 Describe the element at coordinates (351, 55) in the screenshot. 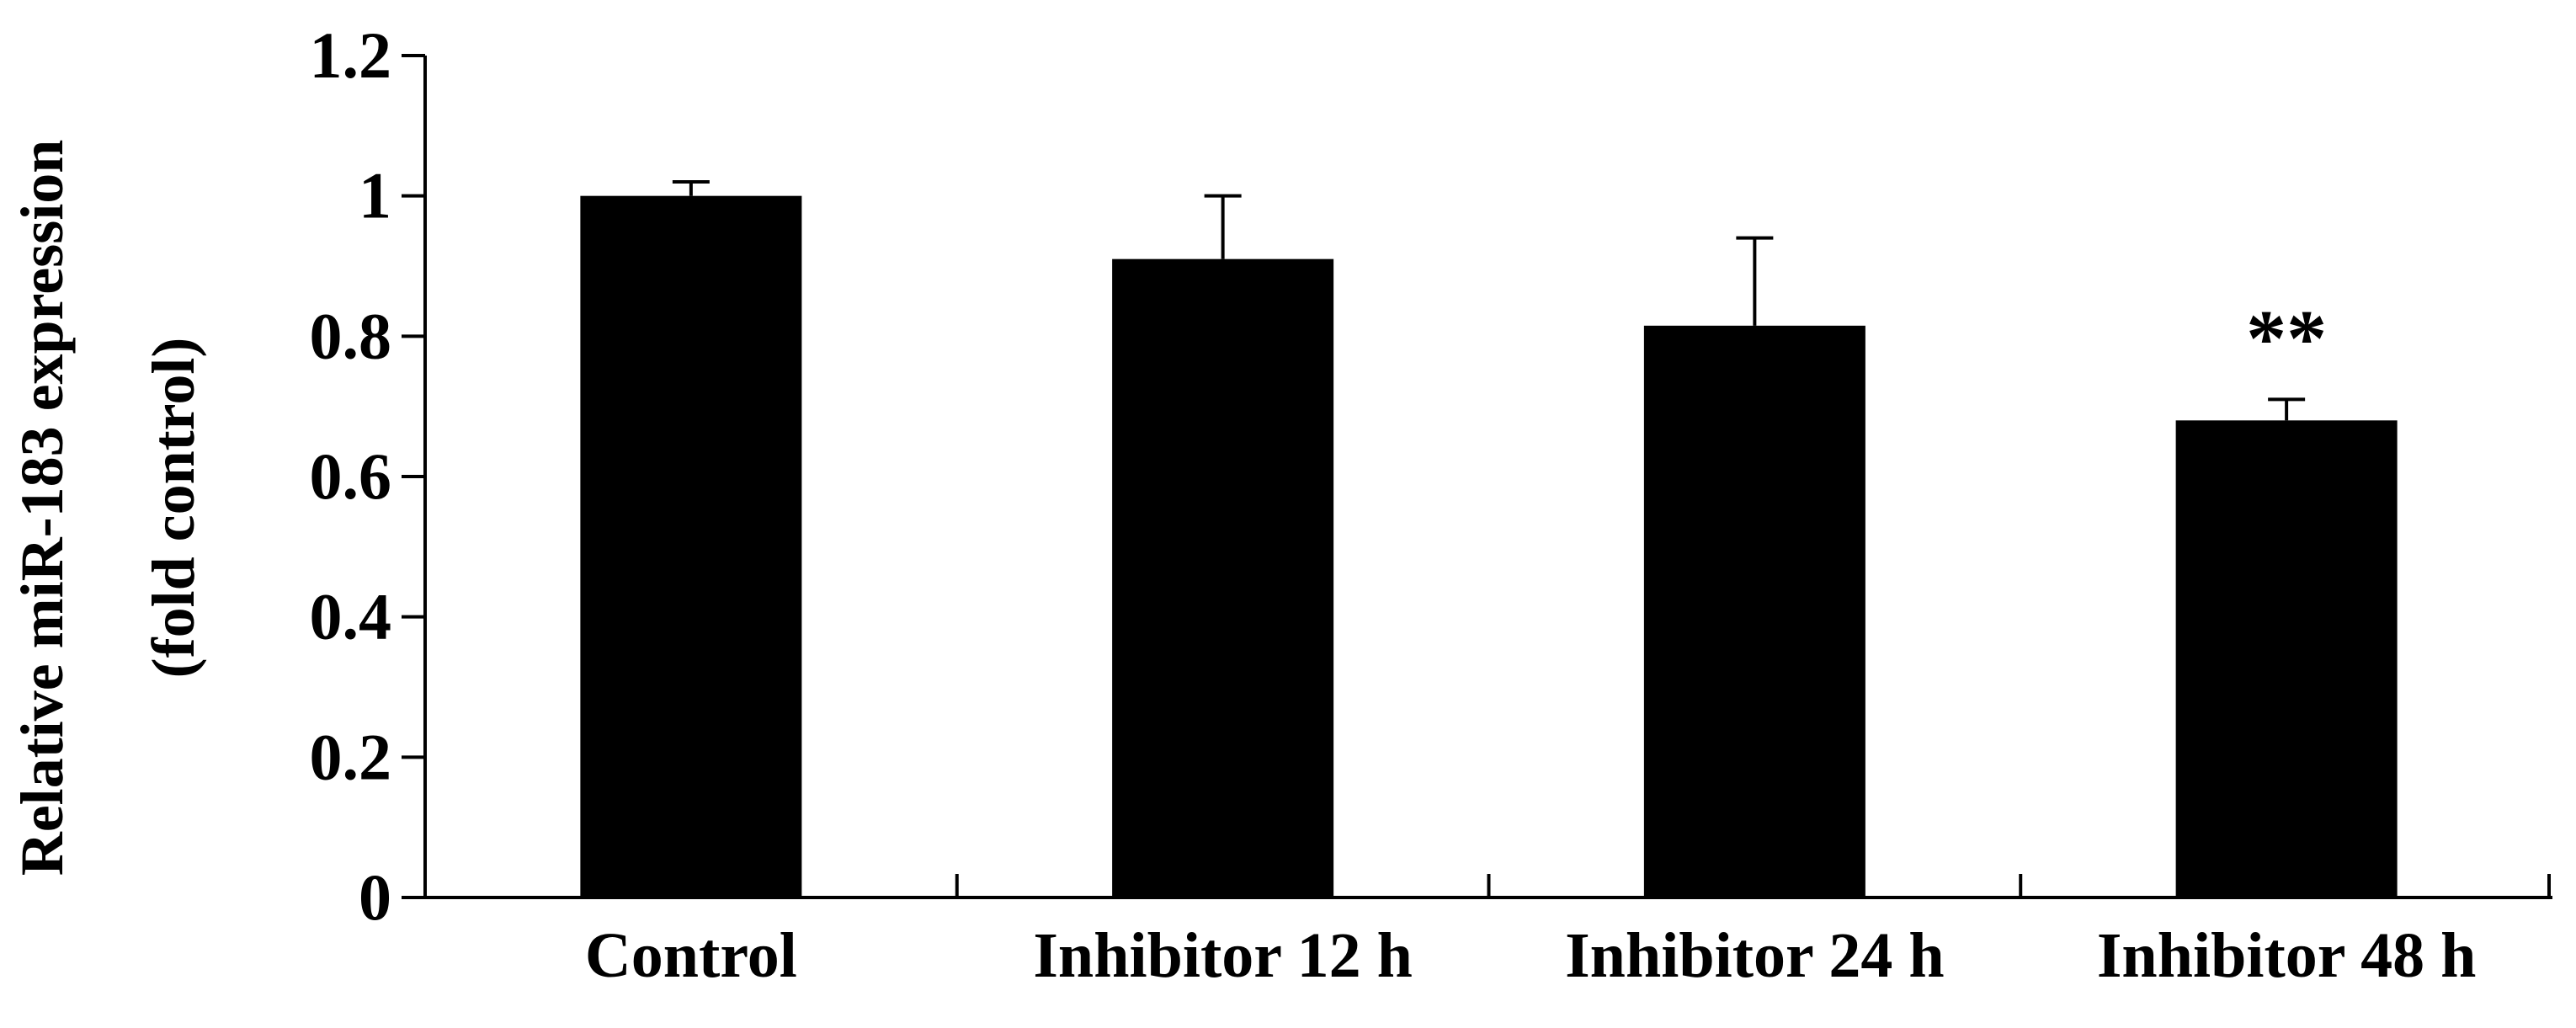

I see `y-tick-label: 1.2` at that location.